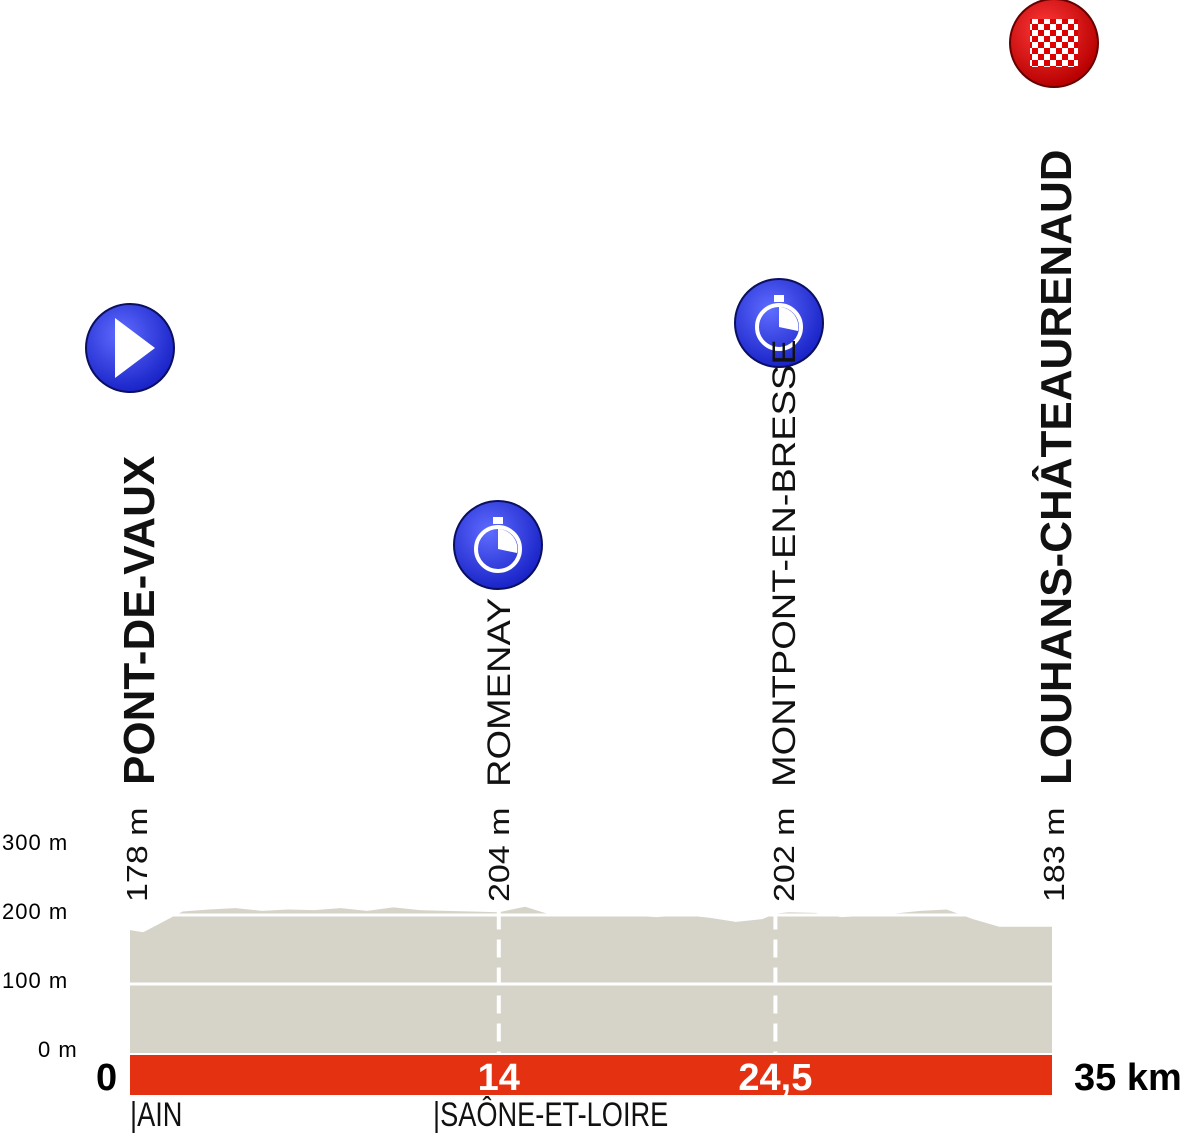  I want to click on y-tick-label: 200 m, so click(35, 911).